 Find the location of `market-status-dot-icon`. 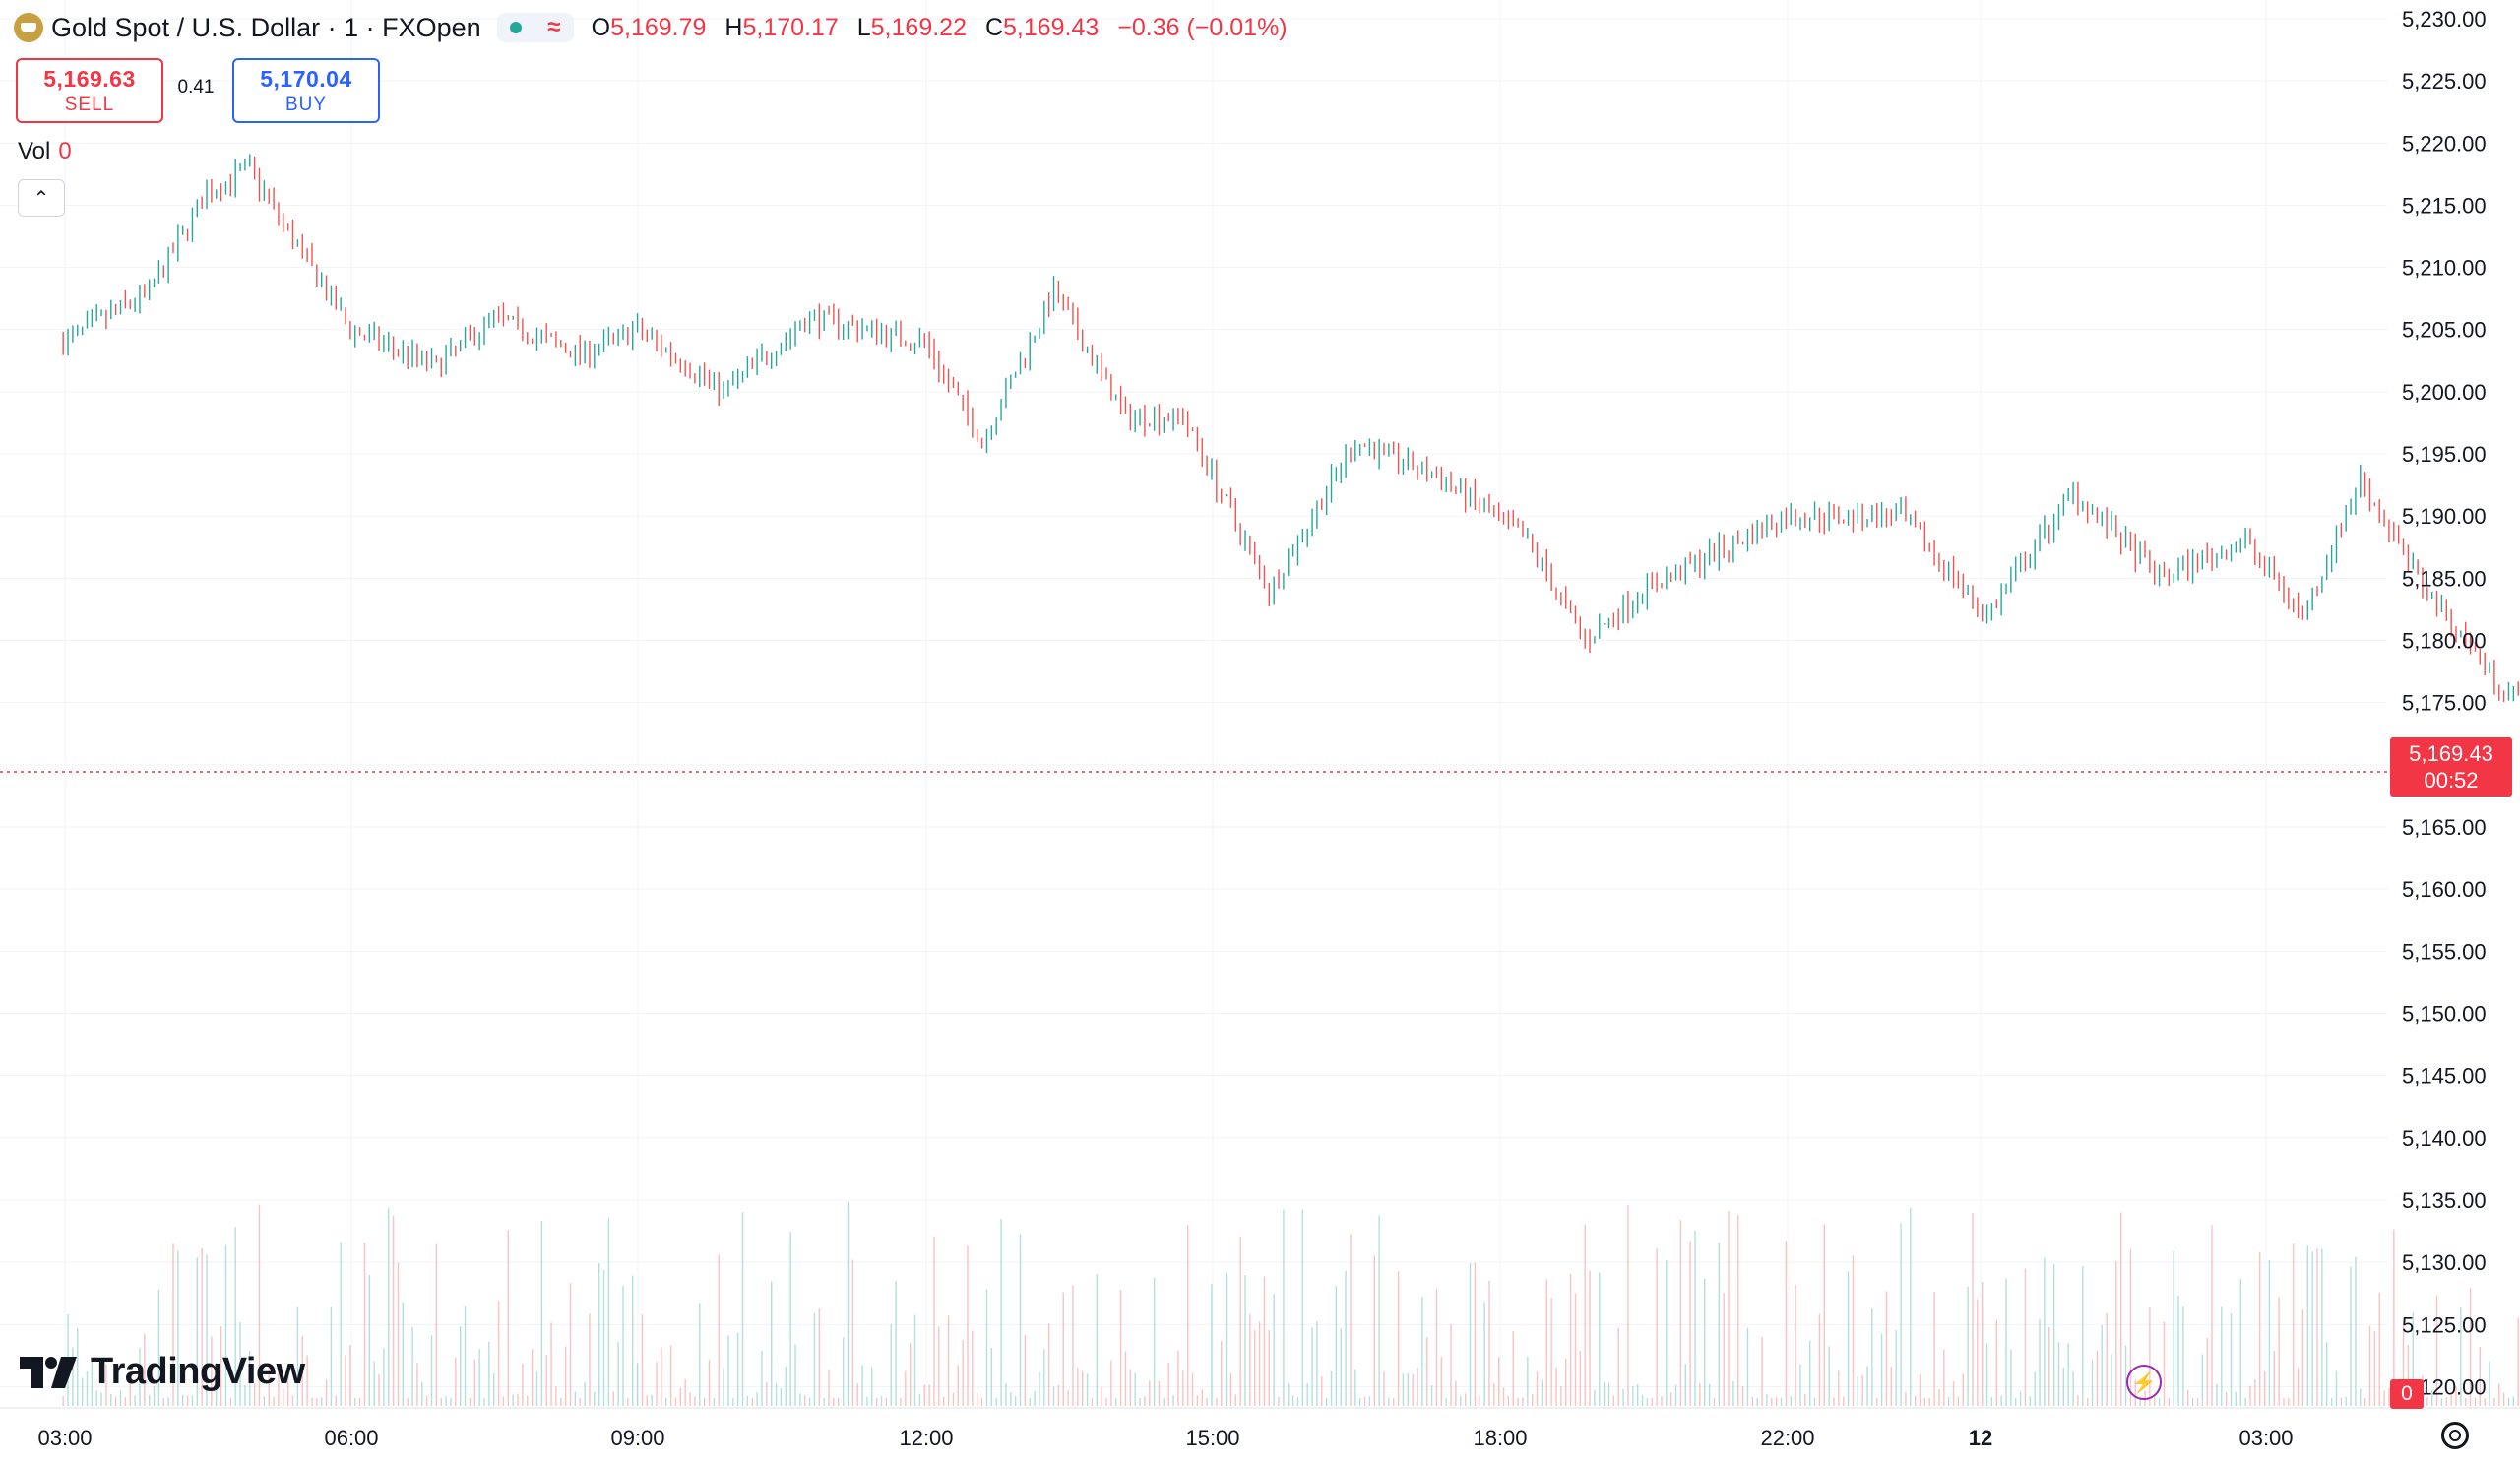

market-status-dot-icon is located at coordinates (515, 28).